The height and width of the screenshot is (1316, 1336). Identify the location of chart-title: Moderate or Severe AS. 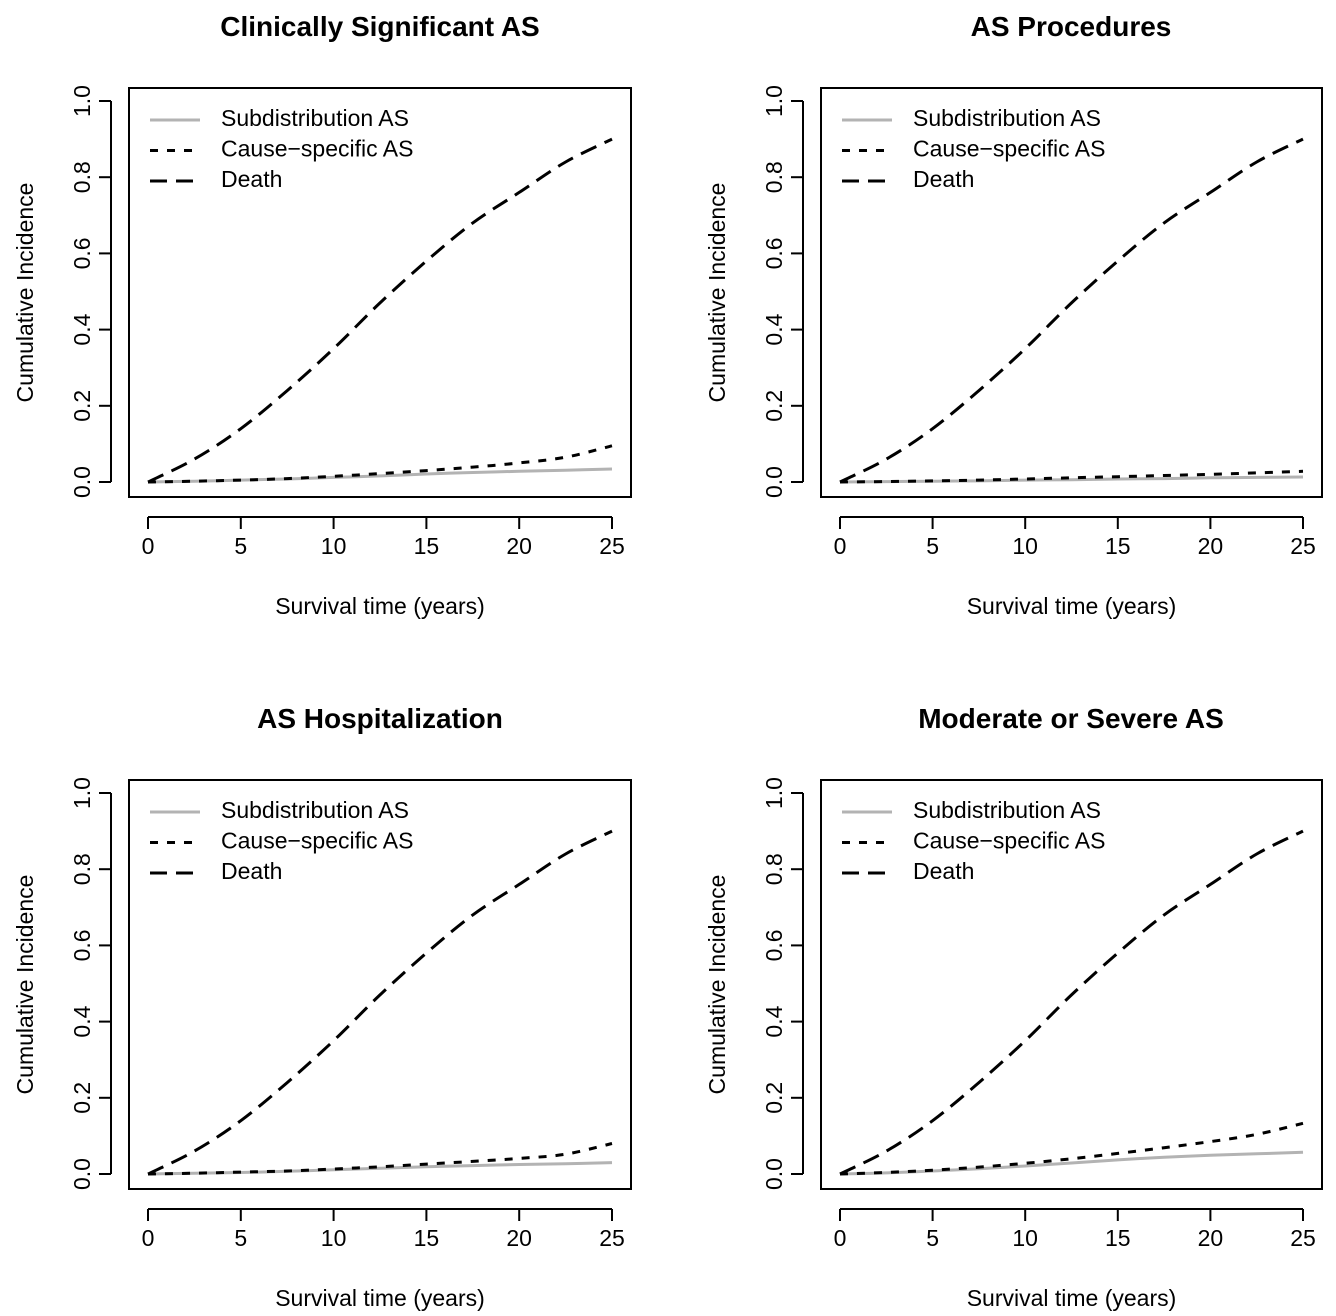
(1071, 718).